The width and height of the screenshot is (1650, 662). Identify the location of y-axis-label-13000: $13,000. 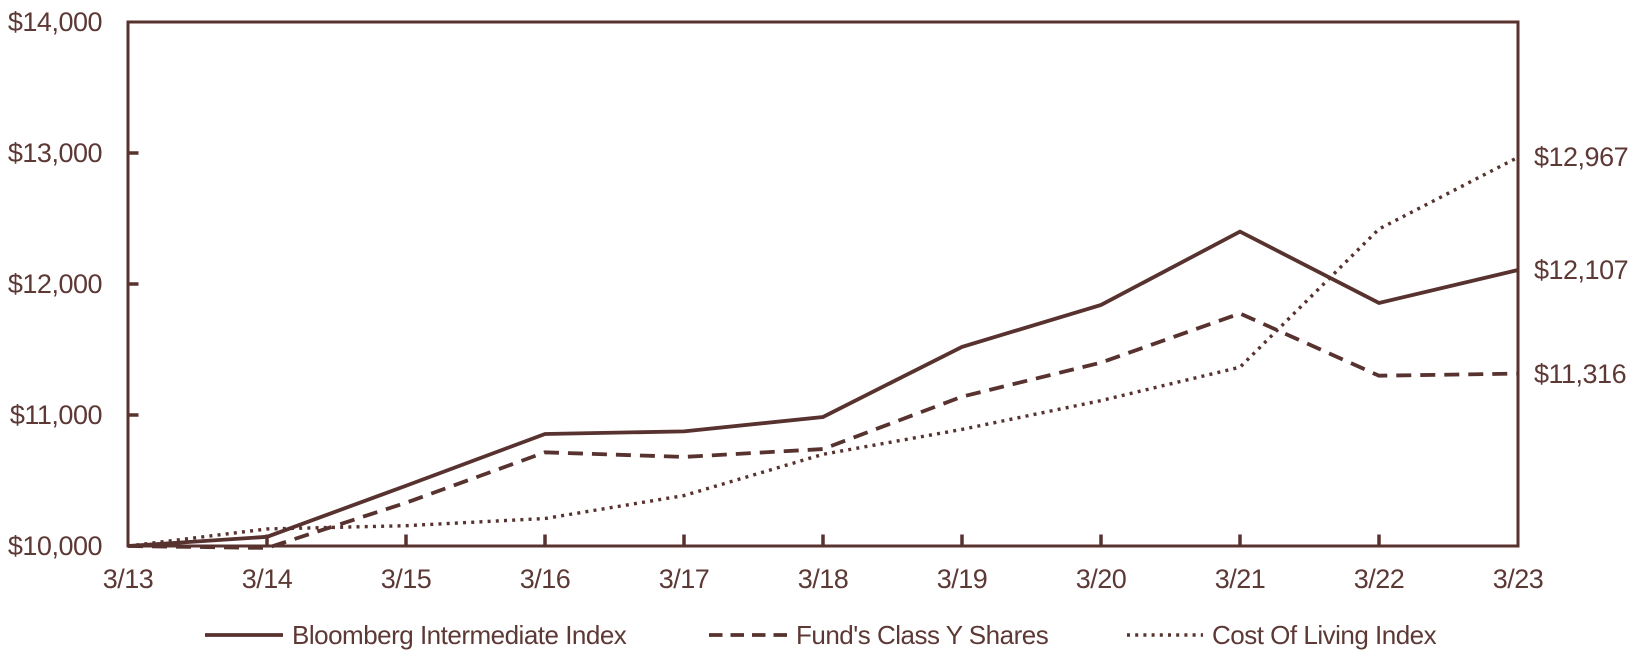
(55, 153).